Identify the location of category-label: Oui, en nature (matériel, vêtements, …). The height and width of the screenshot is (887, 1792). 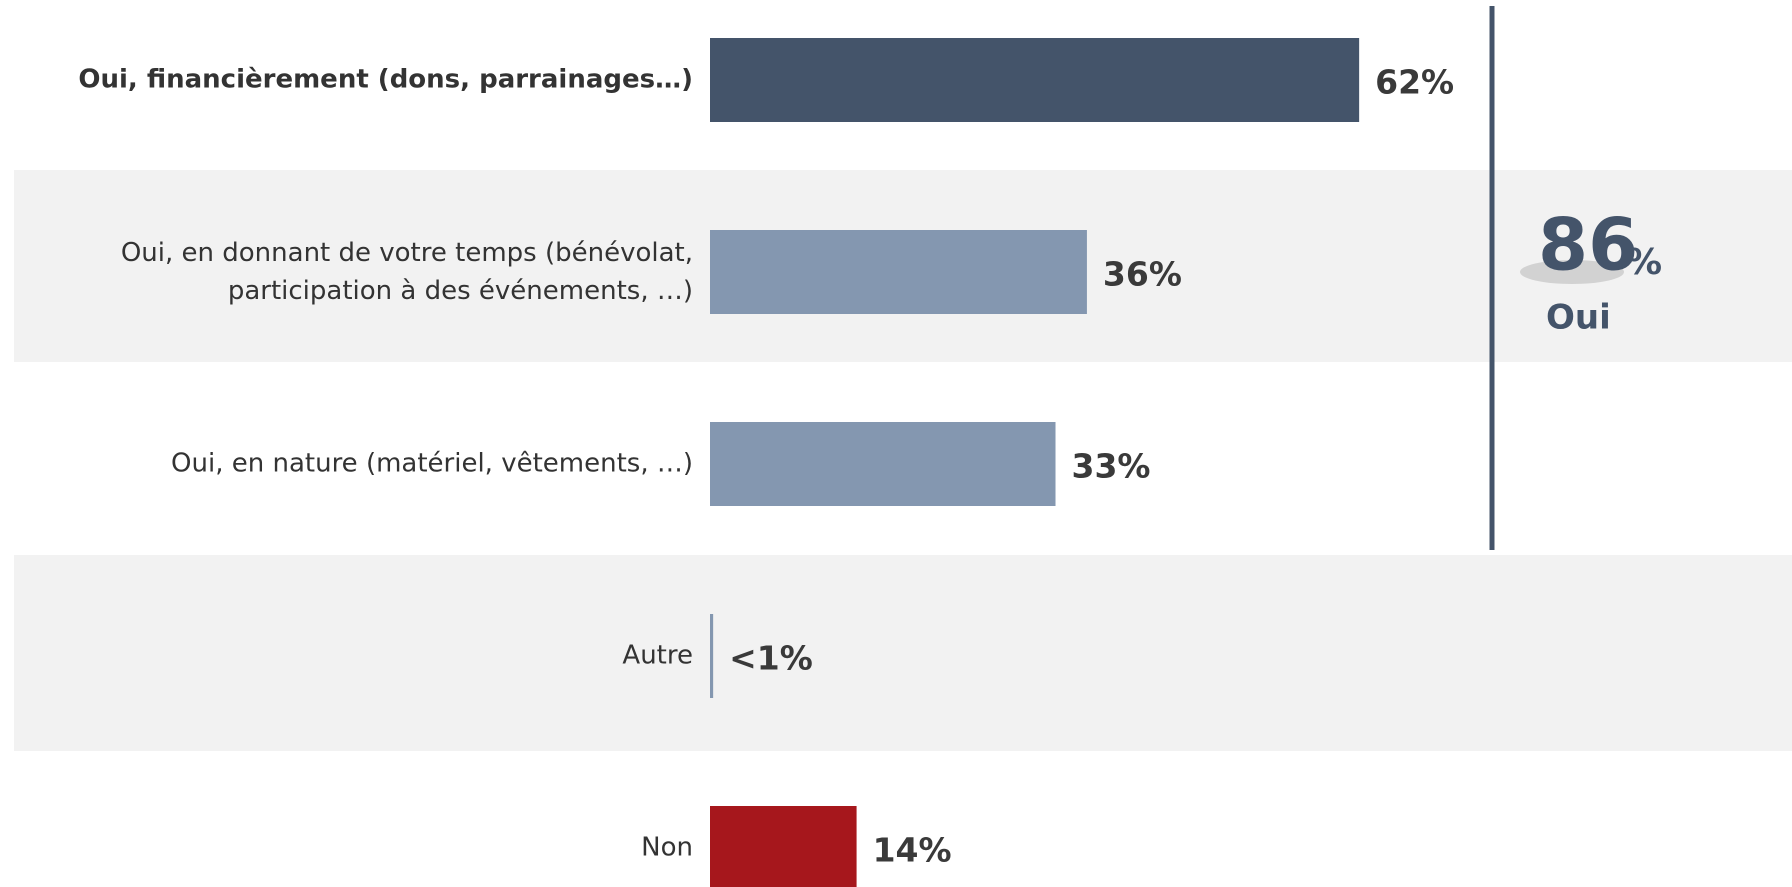
(432, 464).